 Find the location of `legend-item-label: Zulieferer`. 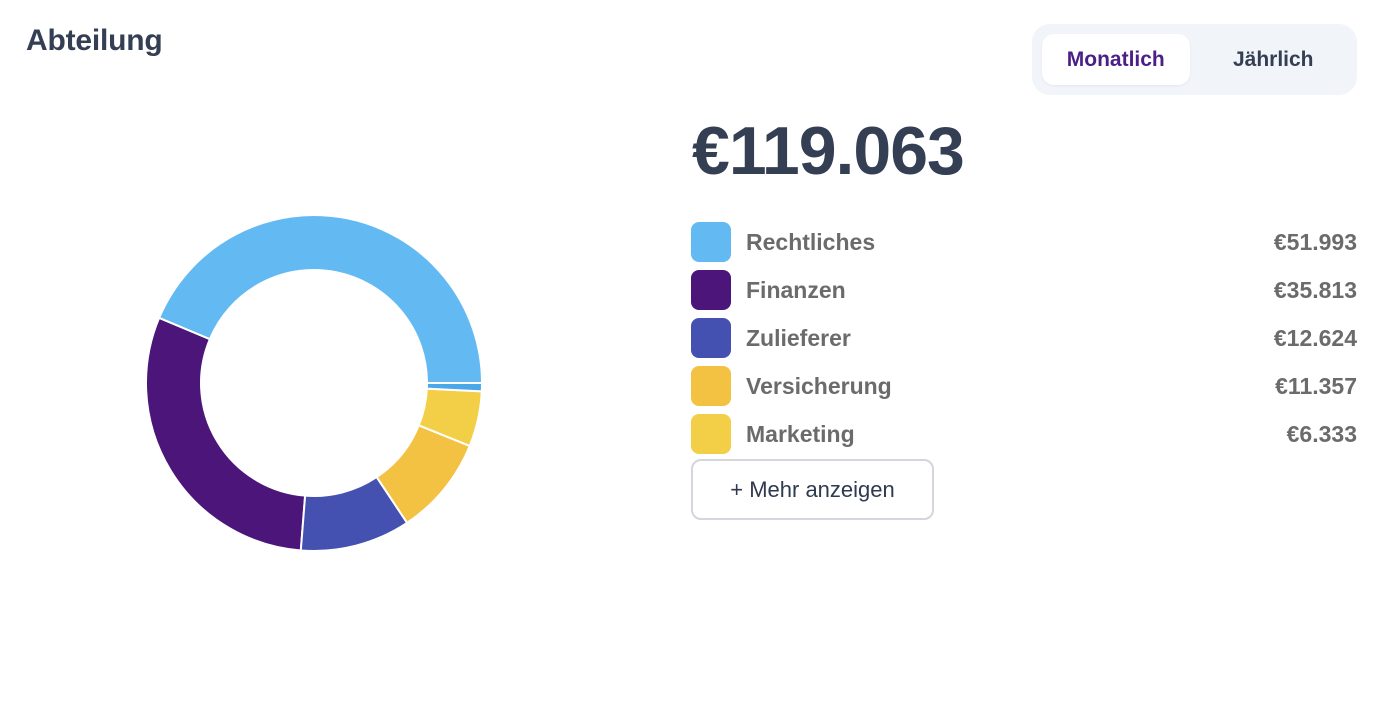

legend-item-label: Zulieferer is located at coordinates (798, 337).